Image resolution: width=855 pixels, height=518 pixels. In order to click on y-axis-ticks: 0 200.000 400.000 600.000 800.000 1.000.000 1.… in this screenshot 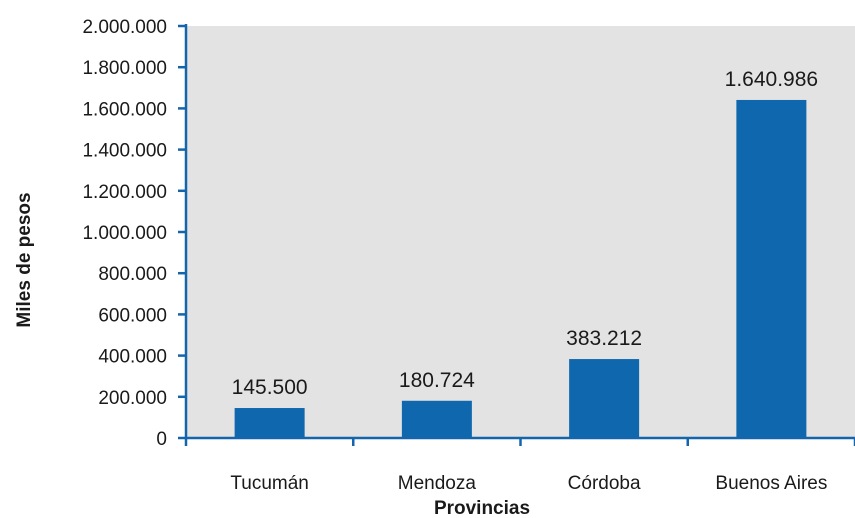, I will do `click(134, 233)`.